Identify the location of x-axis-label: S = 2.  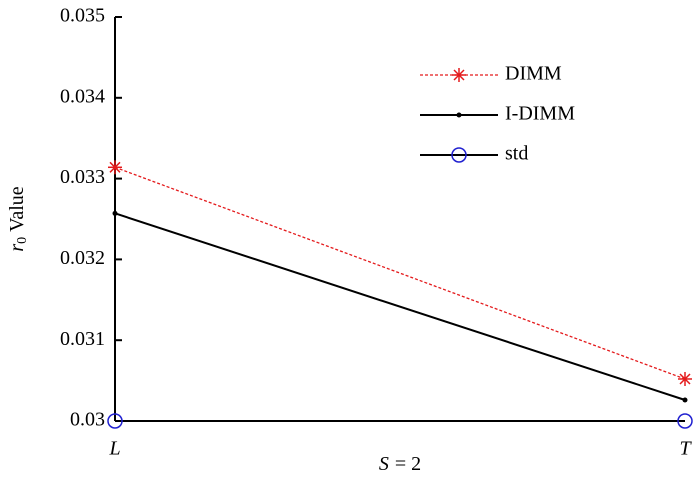
(400, 464).